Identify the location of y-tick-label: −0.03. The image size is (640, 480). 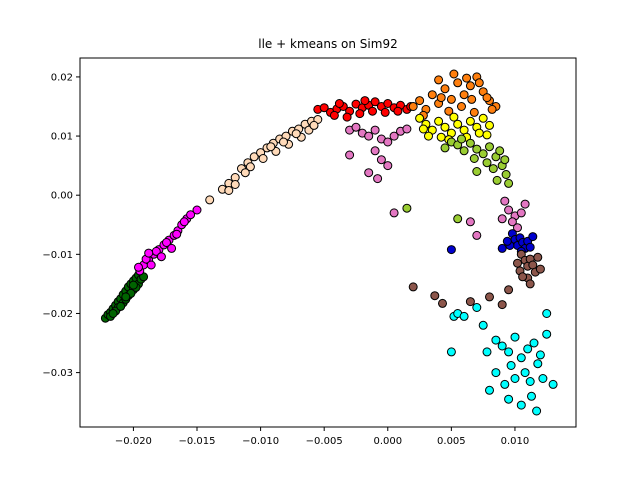
(57, 373).